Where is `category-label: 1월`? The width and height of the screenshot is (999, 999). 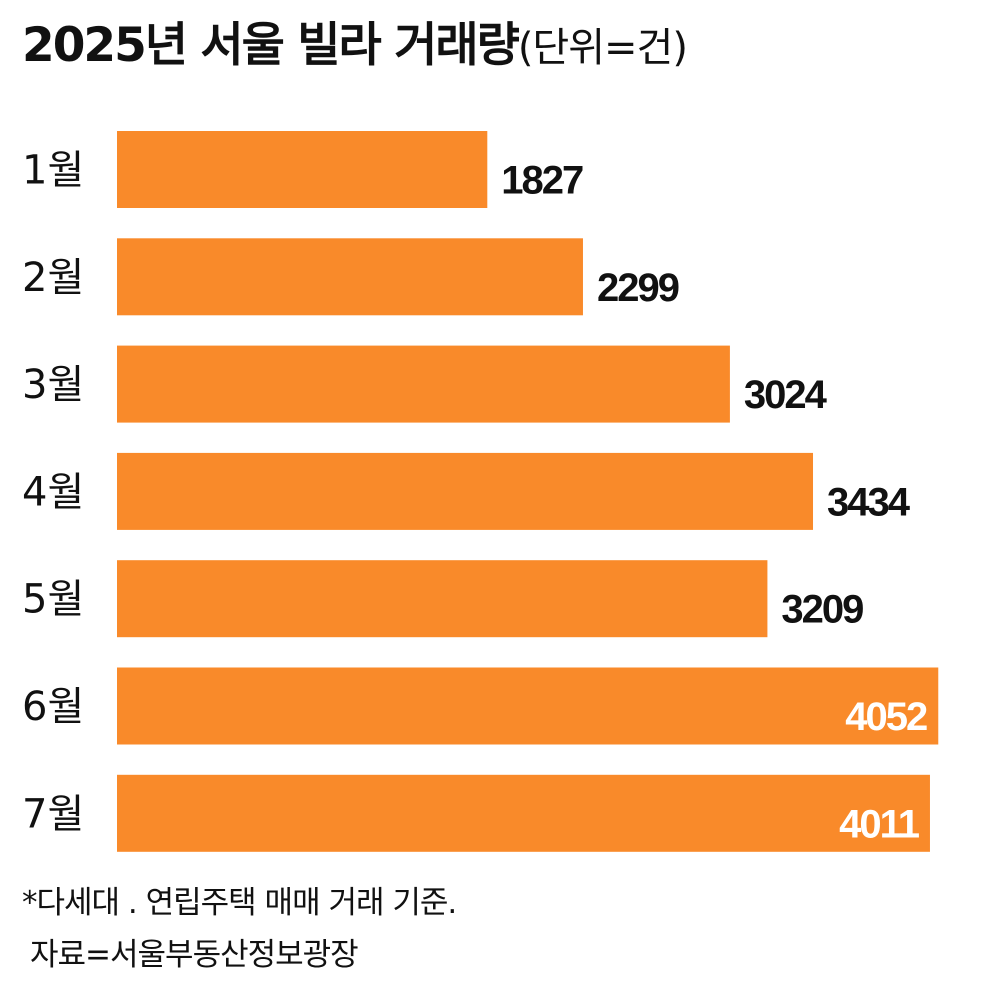 category-label: 1월 is located at coordinates (53, 171).